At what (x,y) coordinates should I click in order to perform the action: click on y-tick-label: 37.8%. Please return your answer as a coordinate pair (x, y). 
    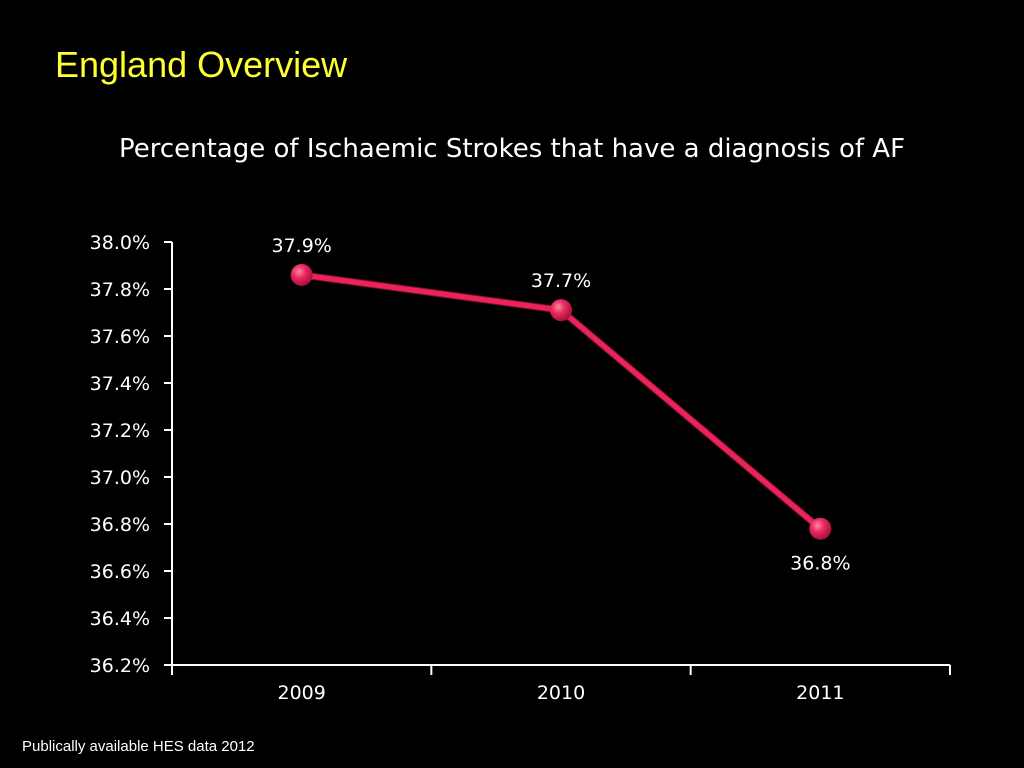
    Looking at the image, I should click on (120, 290).